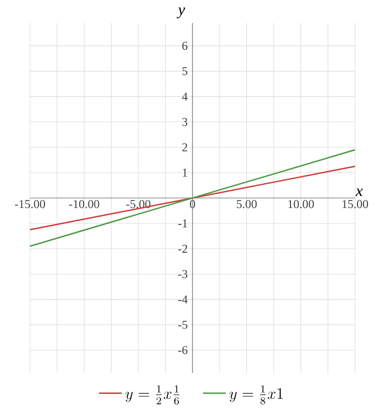  What do you see at coordinates (183, 223) in the screenshot?
I see `y-tick-label: -1` at bounding box center [183, 223].